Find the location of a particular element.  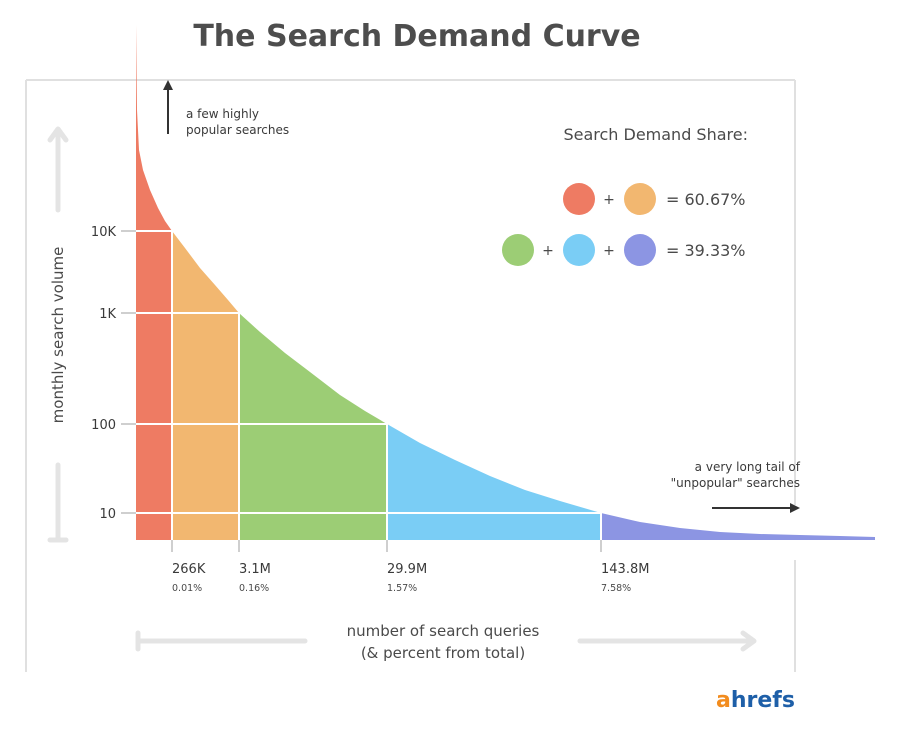

x-tick-label: 29.9M is located at coordinates (407, 569).